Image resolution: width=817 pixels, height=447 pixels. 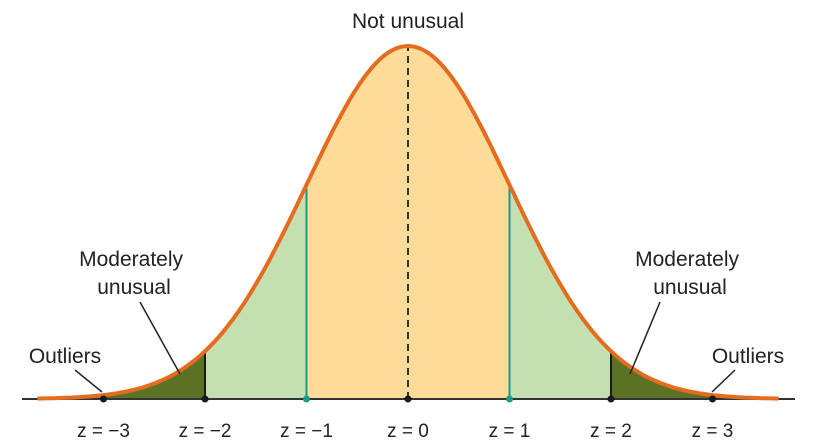 What do you see at coordinates (713, 431) in the screenshot?
I see `tick-label: z = 3` at bounding box center [713, 431].